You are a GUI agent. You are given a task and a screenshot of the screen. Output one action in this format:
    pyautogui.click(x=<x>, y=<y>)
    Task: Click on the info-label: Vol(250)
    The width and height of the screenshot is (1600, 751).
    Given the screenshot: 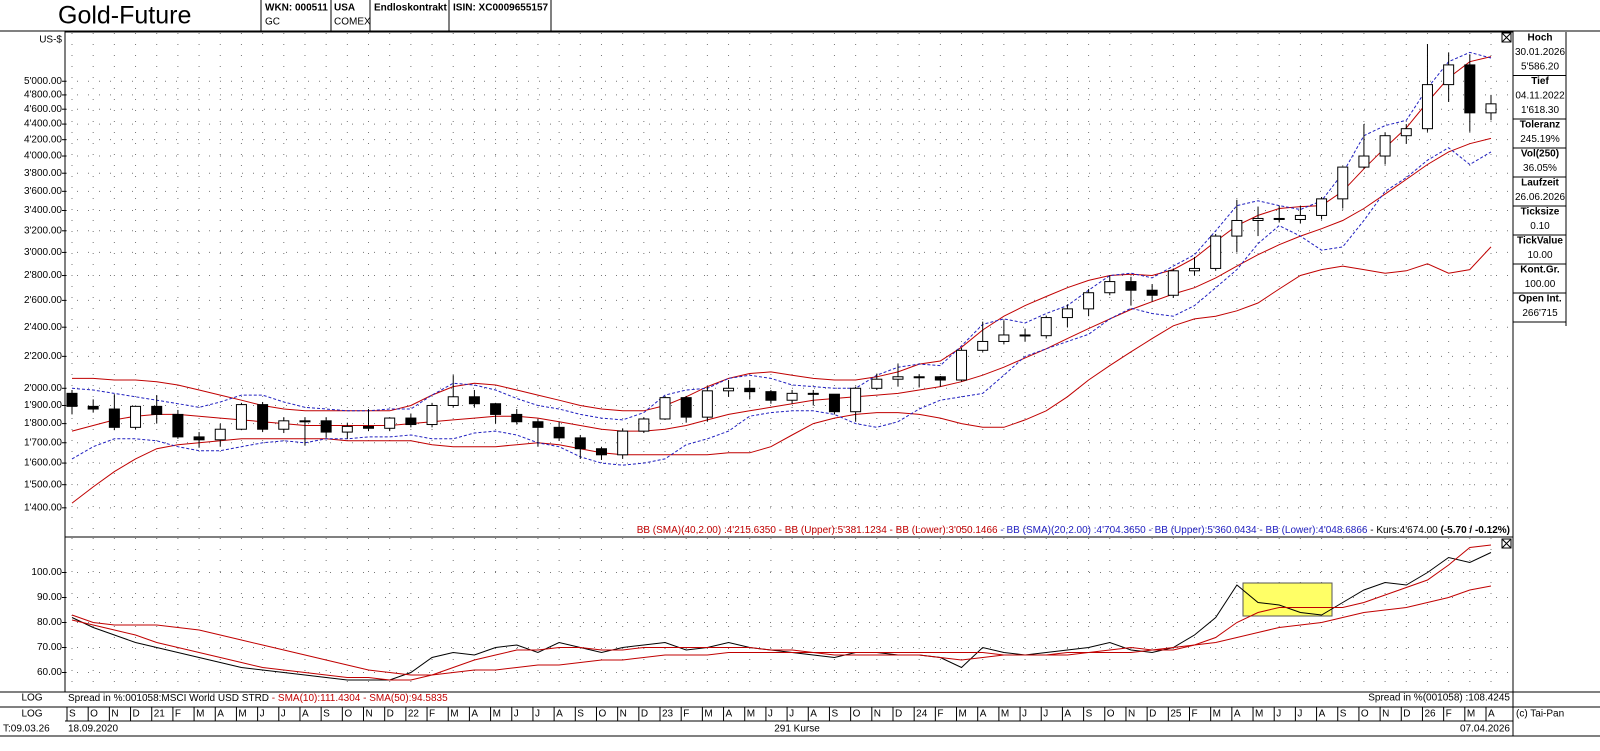 What is the action you would take?
    pyautogui.click(x=1540, y=154)
    